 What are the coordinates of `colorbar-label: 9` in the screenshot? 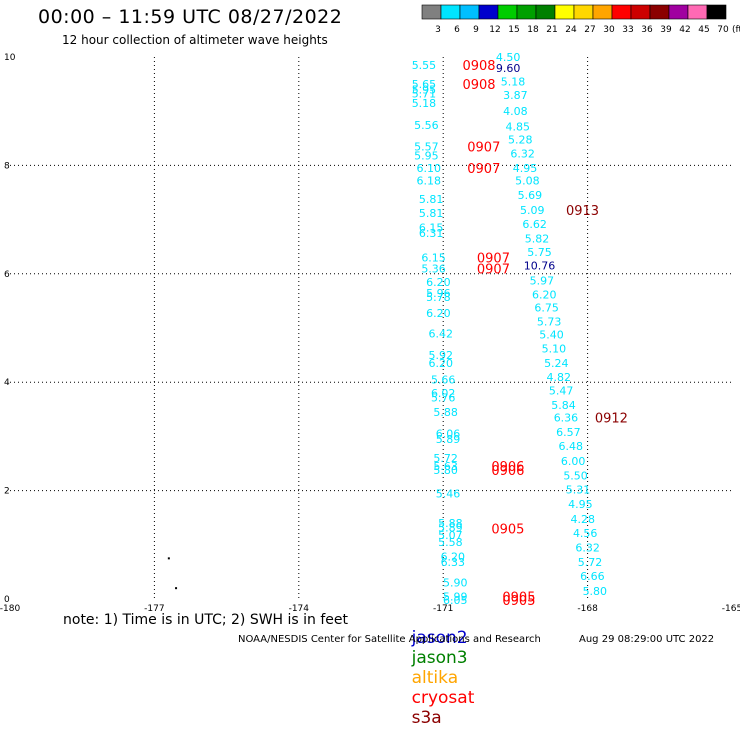 It's located at (476, 30).